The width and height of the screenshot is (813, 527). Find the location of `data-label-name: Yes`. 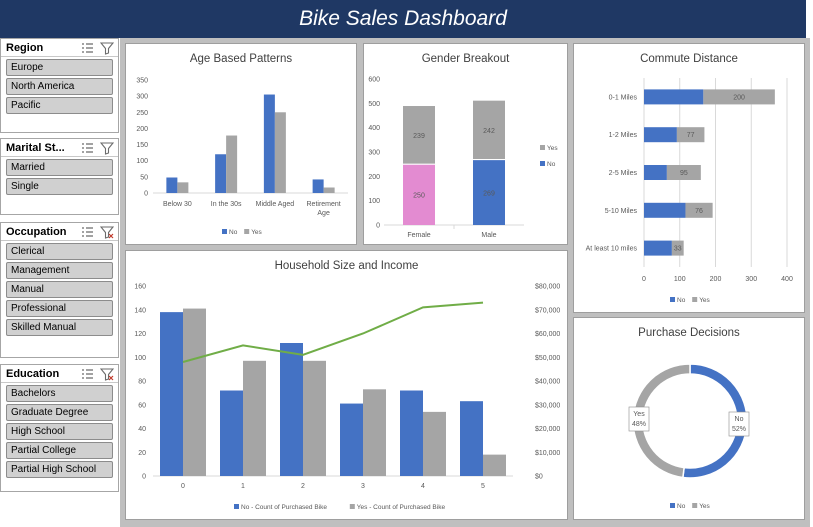

data-label-name: Yes is located at coordinates (639, 414).